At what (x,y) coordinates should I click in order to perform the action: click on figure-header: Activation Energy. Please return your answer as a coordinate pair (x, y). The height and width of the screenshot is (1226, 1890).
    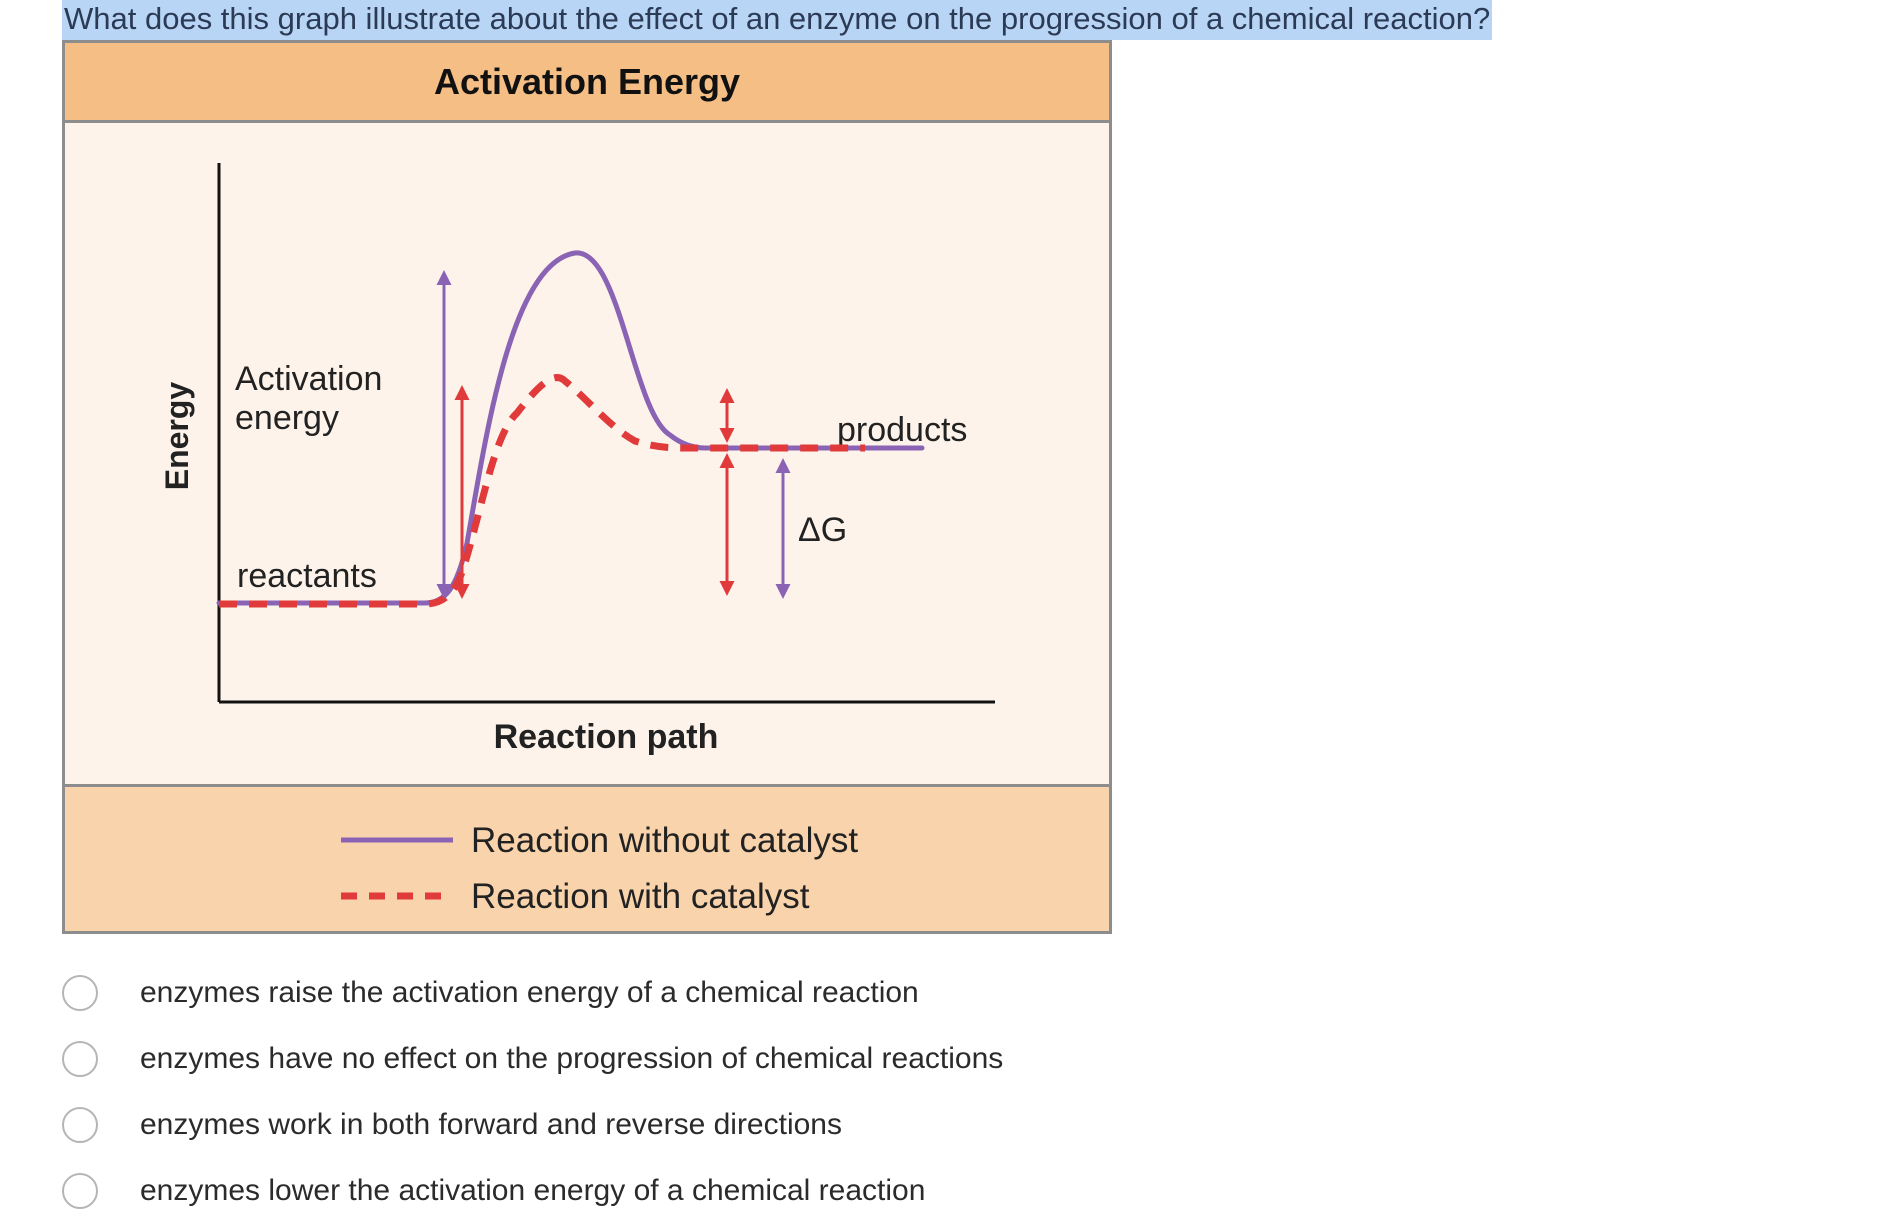
    Looking at the image, I should click on (587, 83).